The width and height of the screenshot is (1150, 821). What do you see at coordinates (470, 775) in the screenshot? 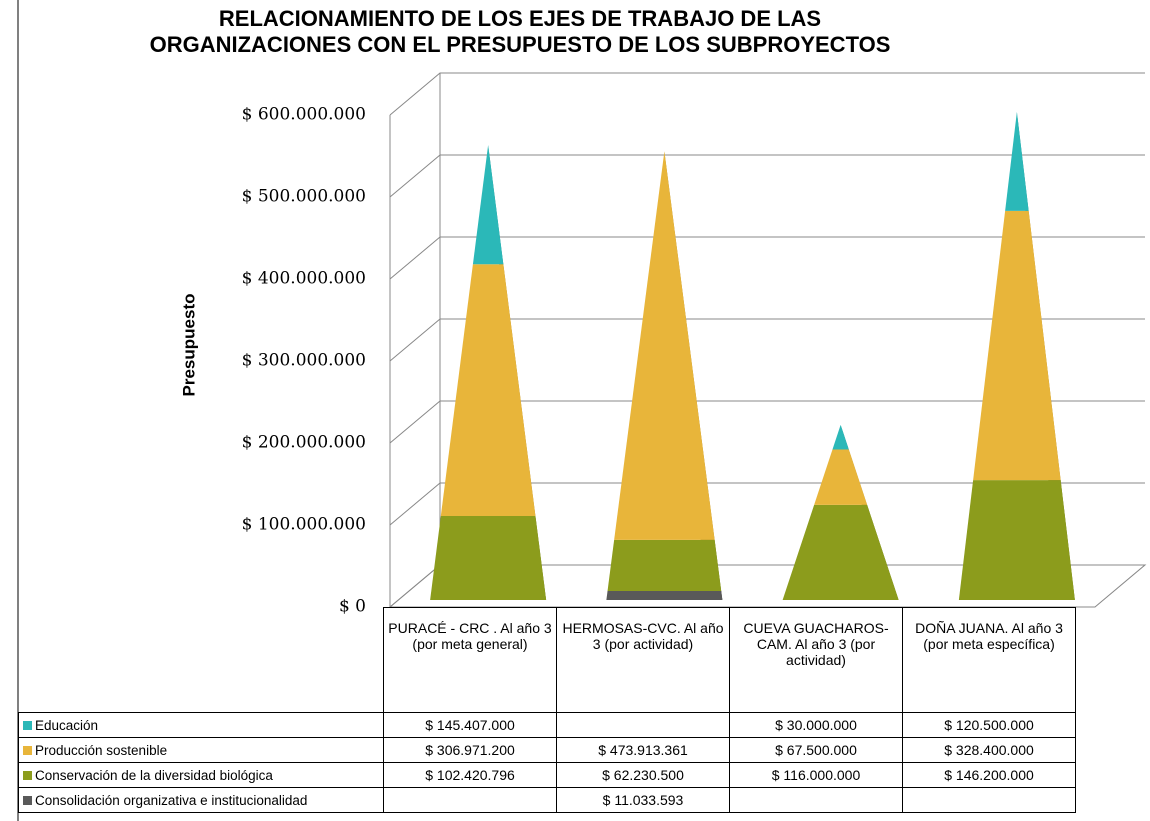
I see `value-cell: $ 102.420.796` at bounding box center [470, 775].